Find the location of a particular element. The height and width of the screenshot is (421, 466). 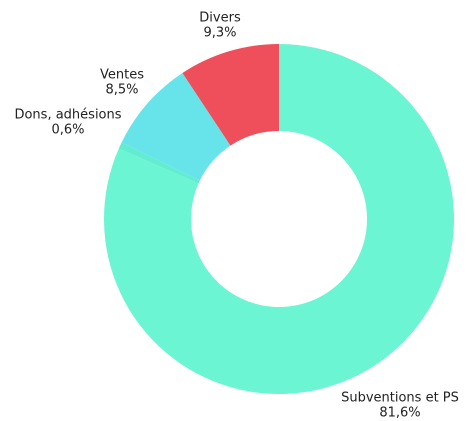

slice-label: Dons, adhésions is located at coordinates (67, 115).